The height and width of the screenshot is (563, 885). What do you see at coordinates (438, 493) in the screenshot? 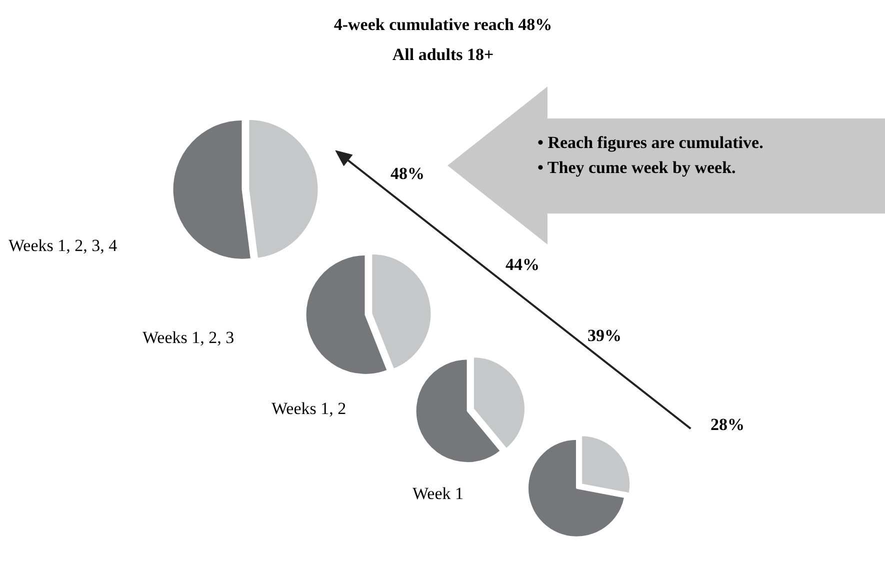
I see `text: Week 1` at bounding box center [438, 493].